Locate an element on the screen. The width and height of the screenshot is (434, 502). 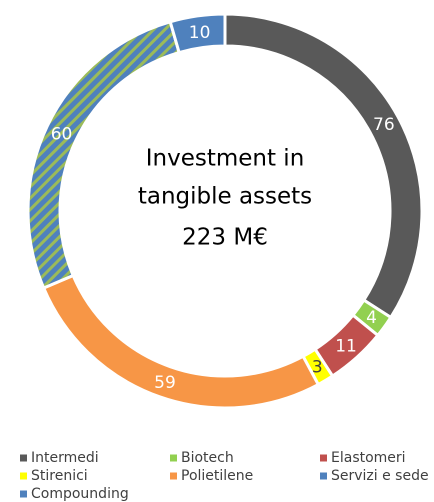
slice is located at coordinates (197, 33).